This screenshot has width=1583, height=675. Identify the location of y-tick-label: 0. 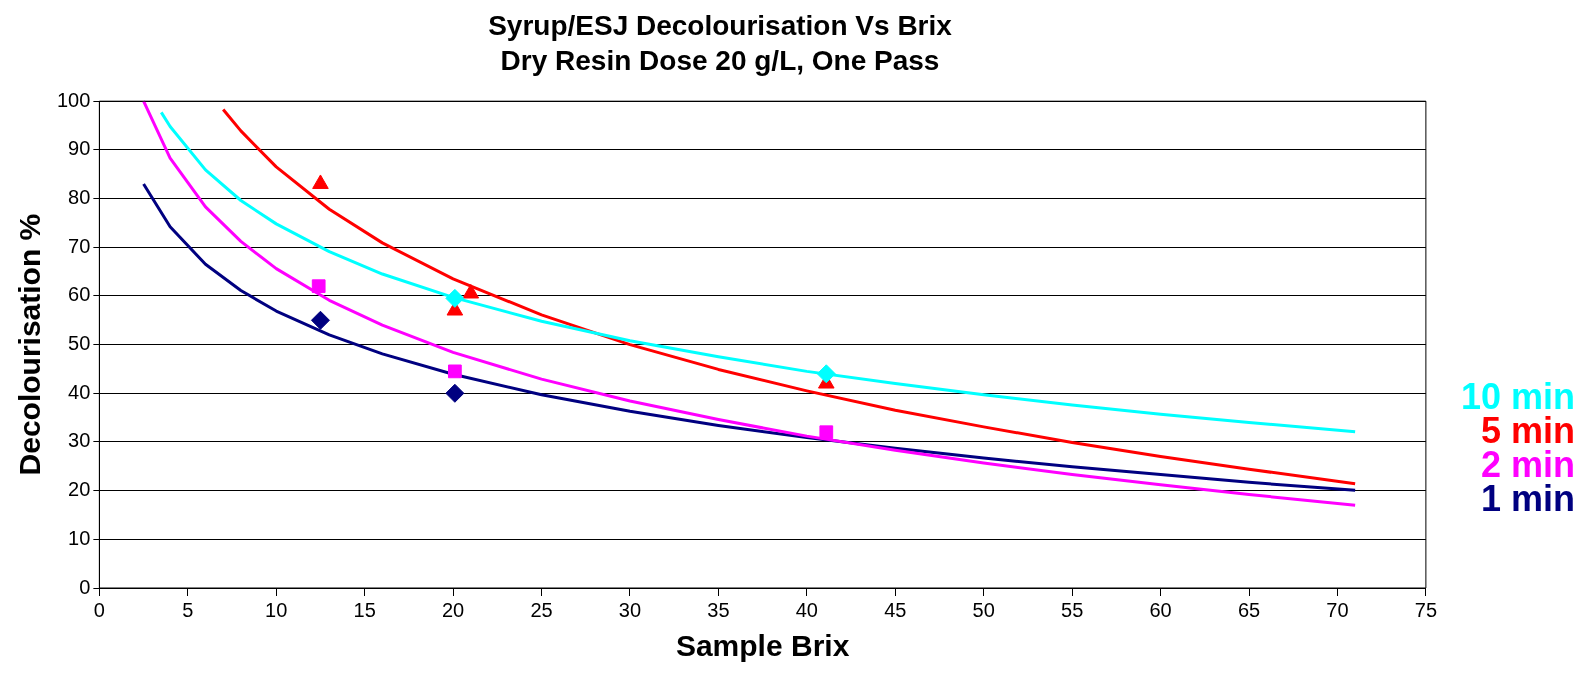
(85, 586).